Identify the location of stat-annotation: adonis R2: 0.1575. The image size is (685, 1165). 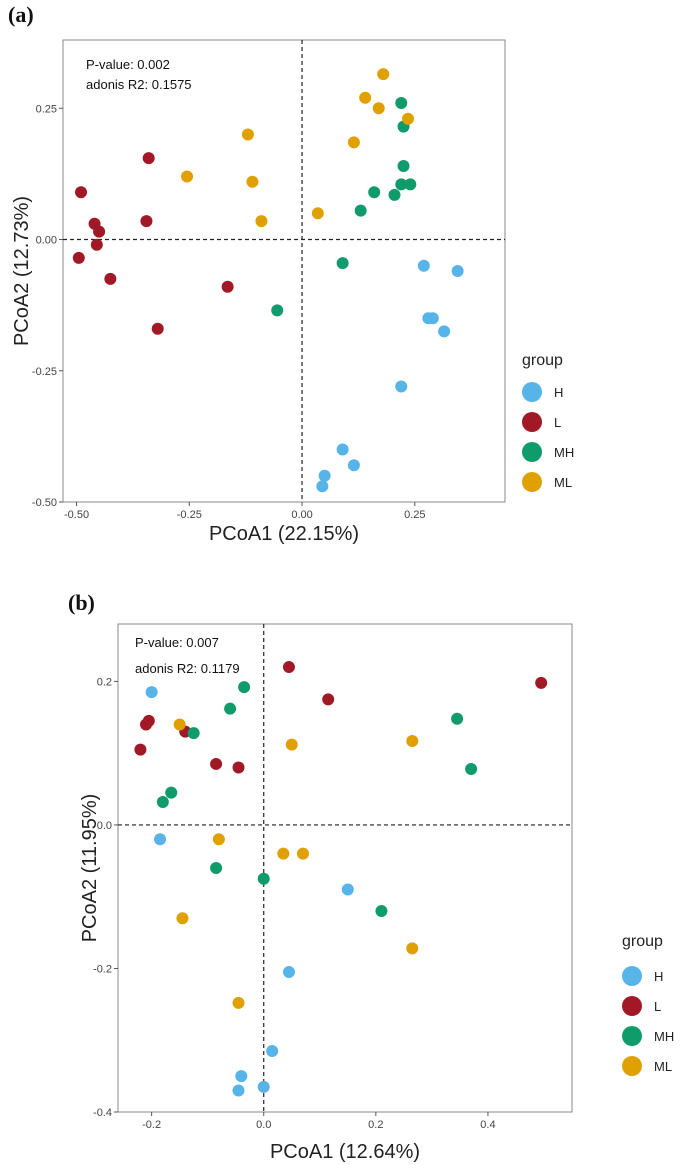
(139, 84).